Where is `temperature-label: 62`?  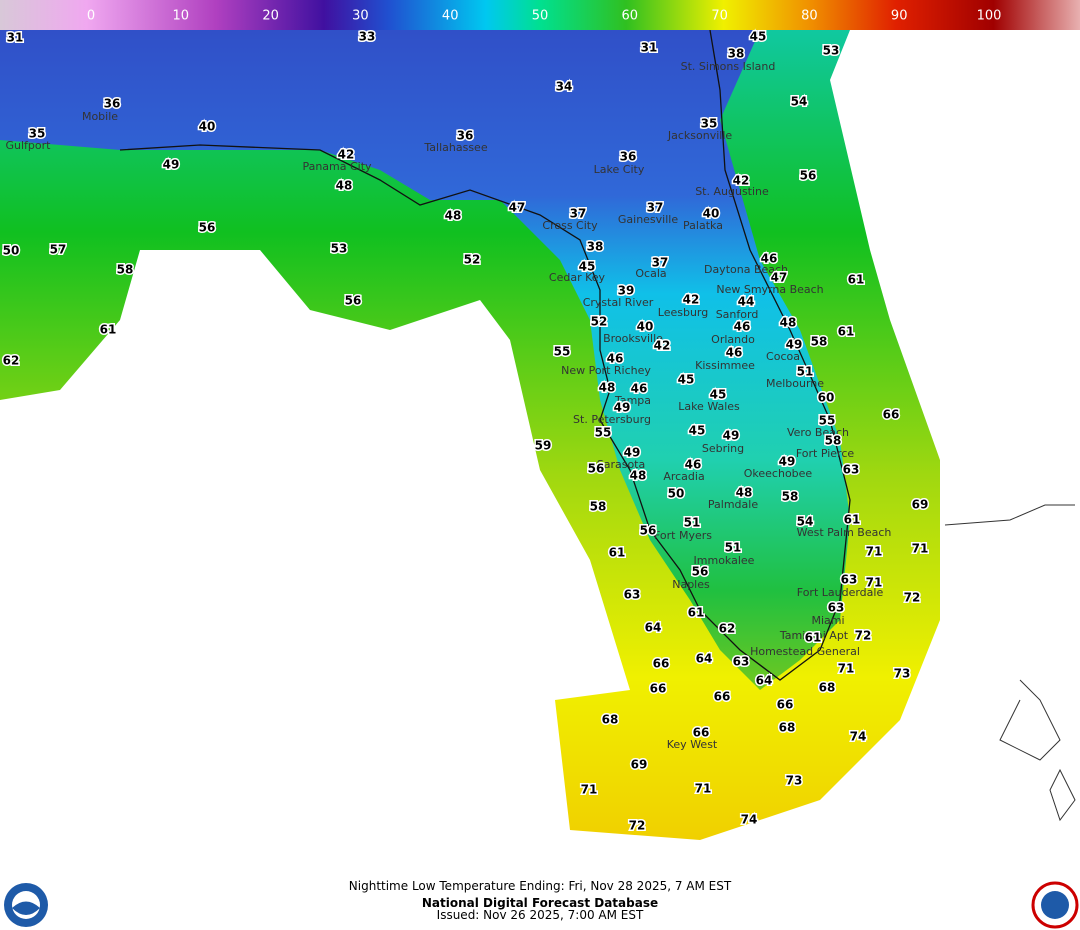 temperature-label: 62 is located at coordinates (11, 361).